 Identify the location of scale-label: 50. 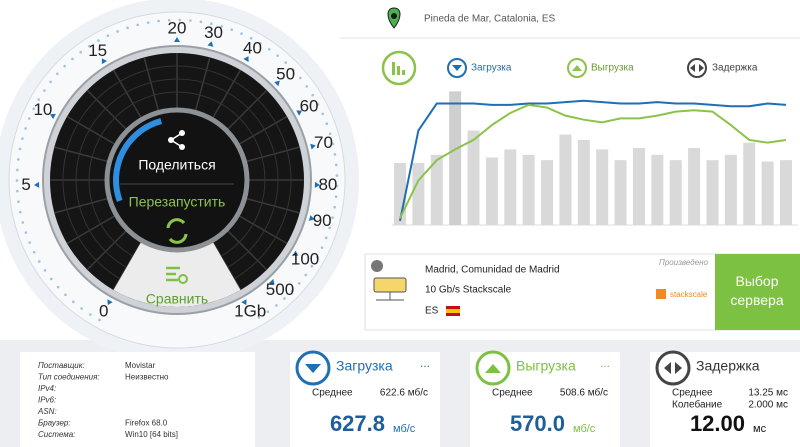
(285, 74).